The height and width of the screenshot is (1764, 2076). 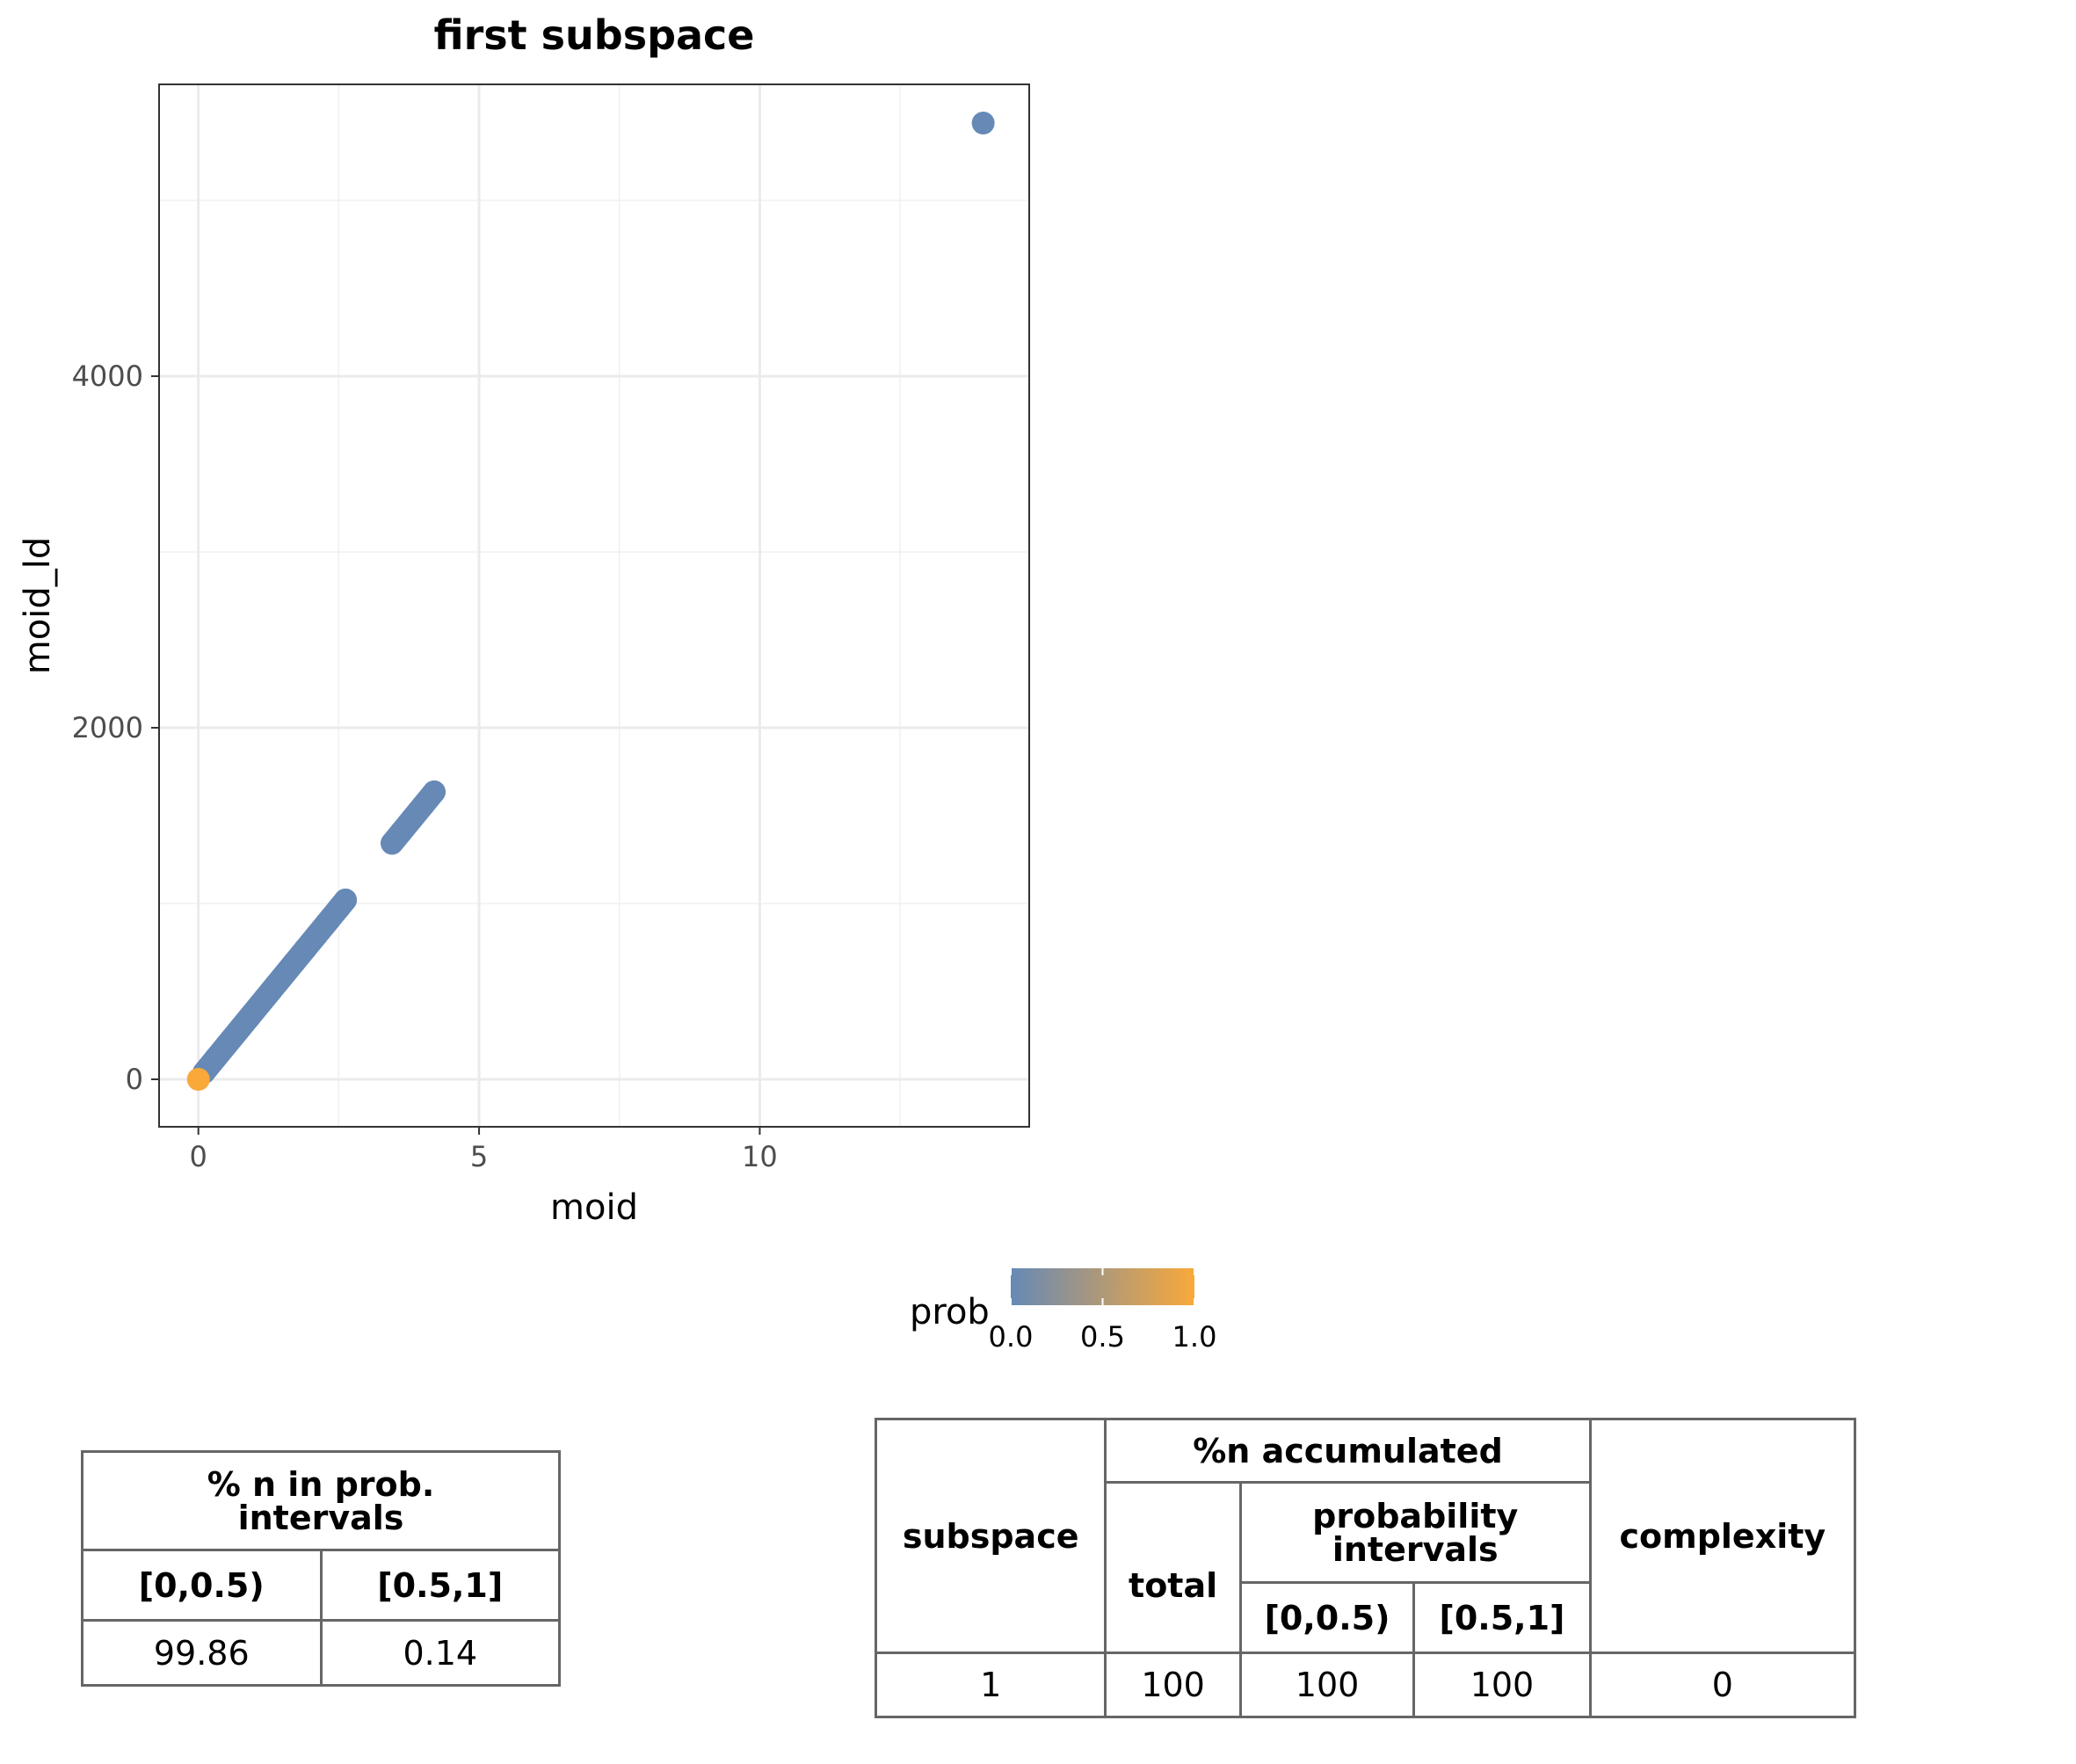 What do you see at coordinates (107, 727) in the screenshot?
I see `y-tick-label: 2000` at bounding box center [107, 727].